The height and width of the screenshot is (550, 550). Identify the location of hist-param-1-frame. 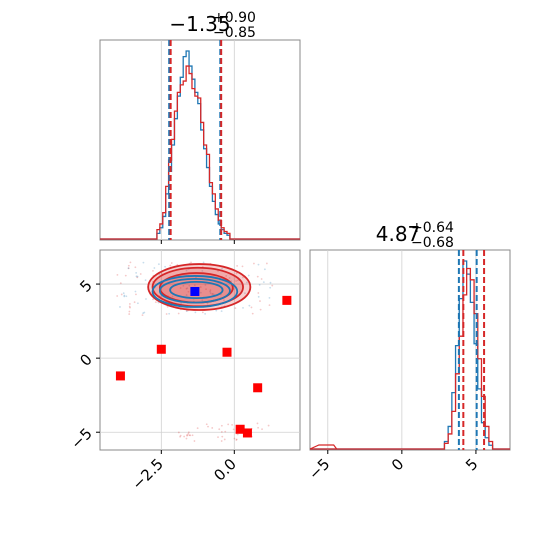
(200, 140).